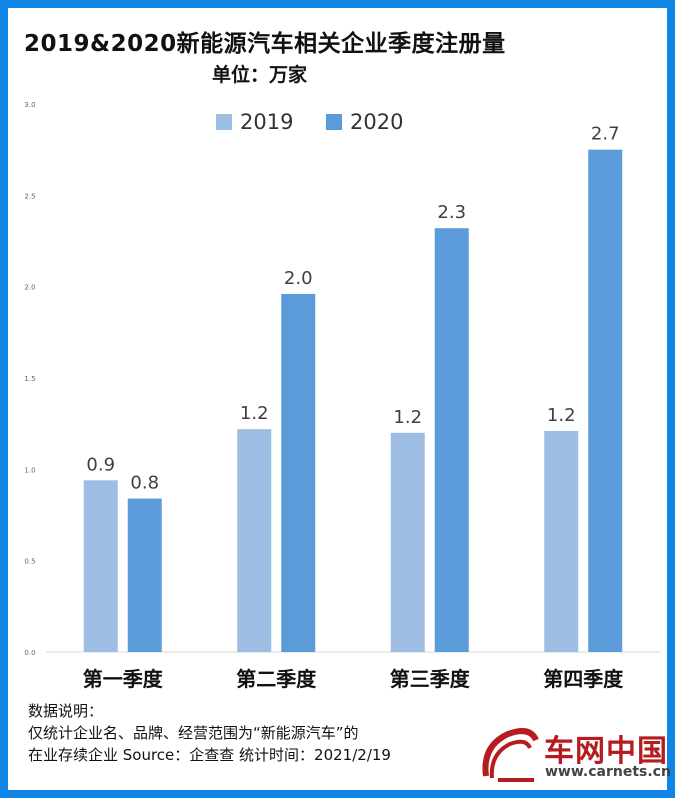 The image size is (675, 798). Describe the element at coordinates (209, 755) in the screenshot. I see `notes-line-2: 在业存续企业 Source：企查查 统计时间：2021/2/19` at that location.